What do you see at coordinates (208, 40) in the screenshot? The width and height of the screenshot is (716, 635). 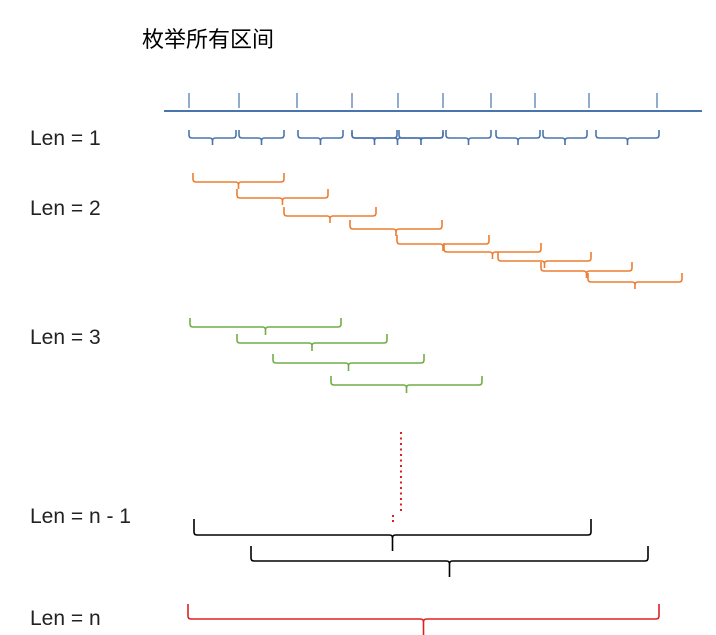 I see `diagram-title: 枚举所有区间` at bounding box center [208, 40].